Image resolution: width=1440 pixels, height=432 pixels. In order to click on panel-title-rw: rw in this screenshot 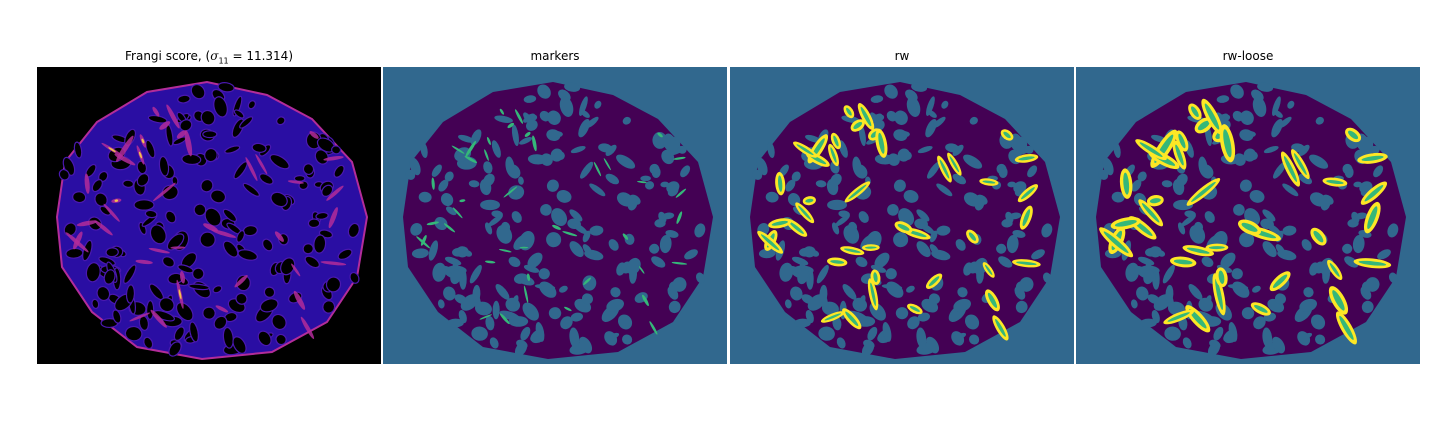, I will do `click(902, 56)`.